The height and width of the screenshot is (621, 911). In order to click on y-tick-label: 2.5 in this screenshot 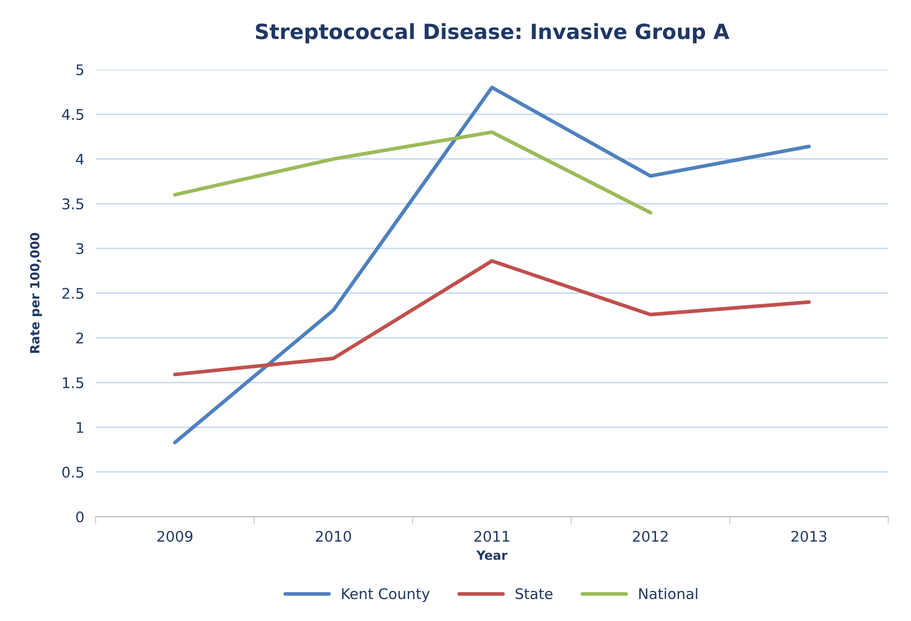, I will do `click(73, 293)`.